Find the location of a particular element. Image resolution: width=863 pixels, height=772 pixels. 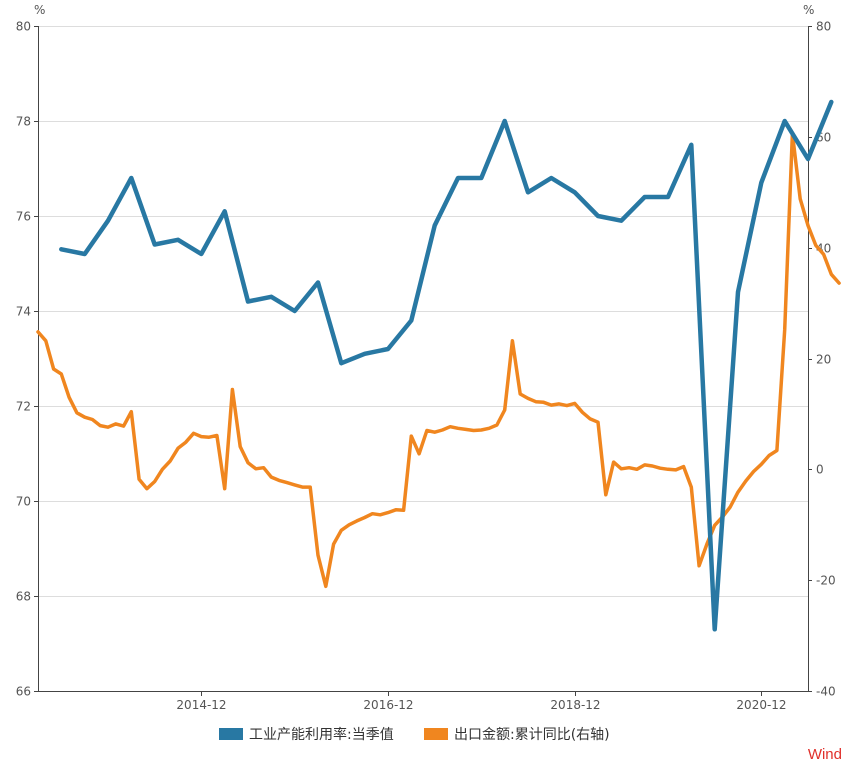

left-tick-label: 80 is located at coordinates (23, 27).